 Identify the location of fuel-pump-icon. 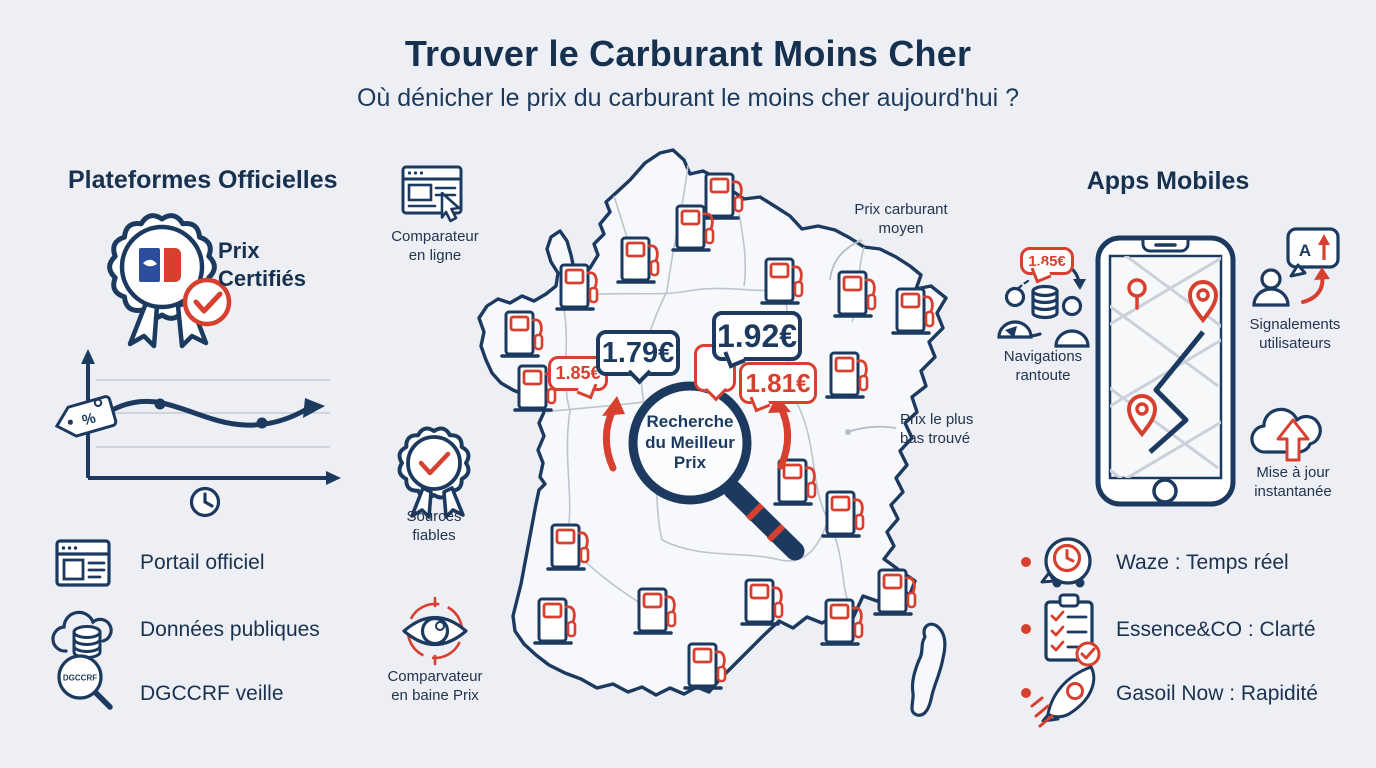
(842, 622).